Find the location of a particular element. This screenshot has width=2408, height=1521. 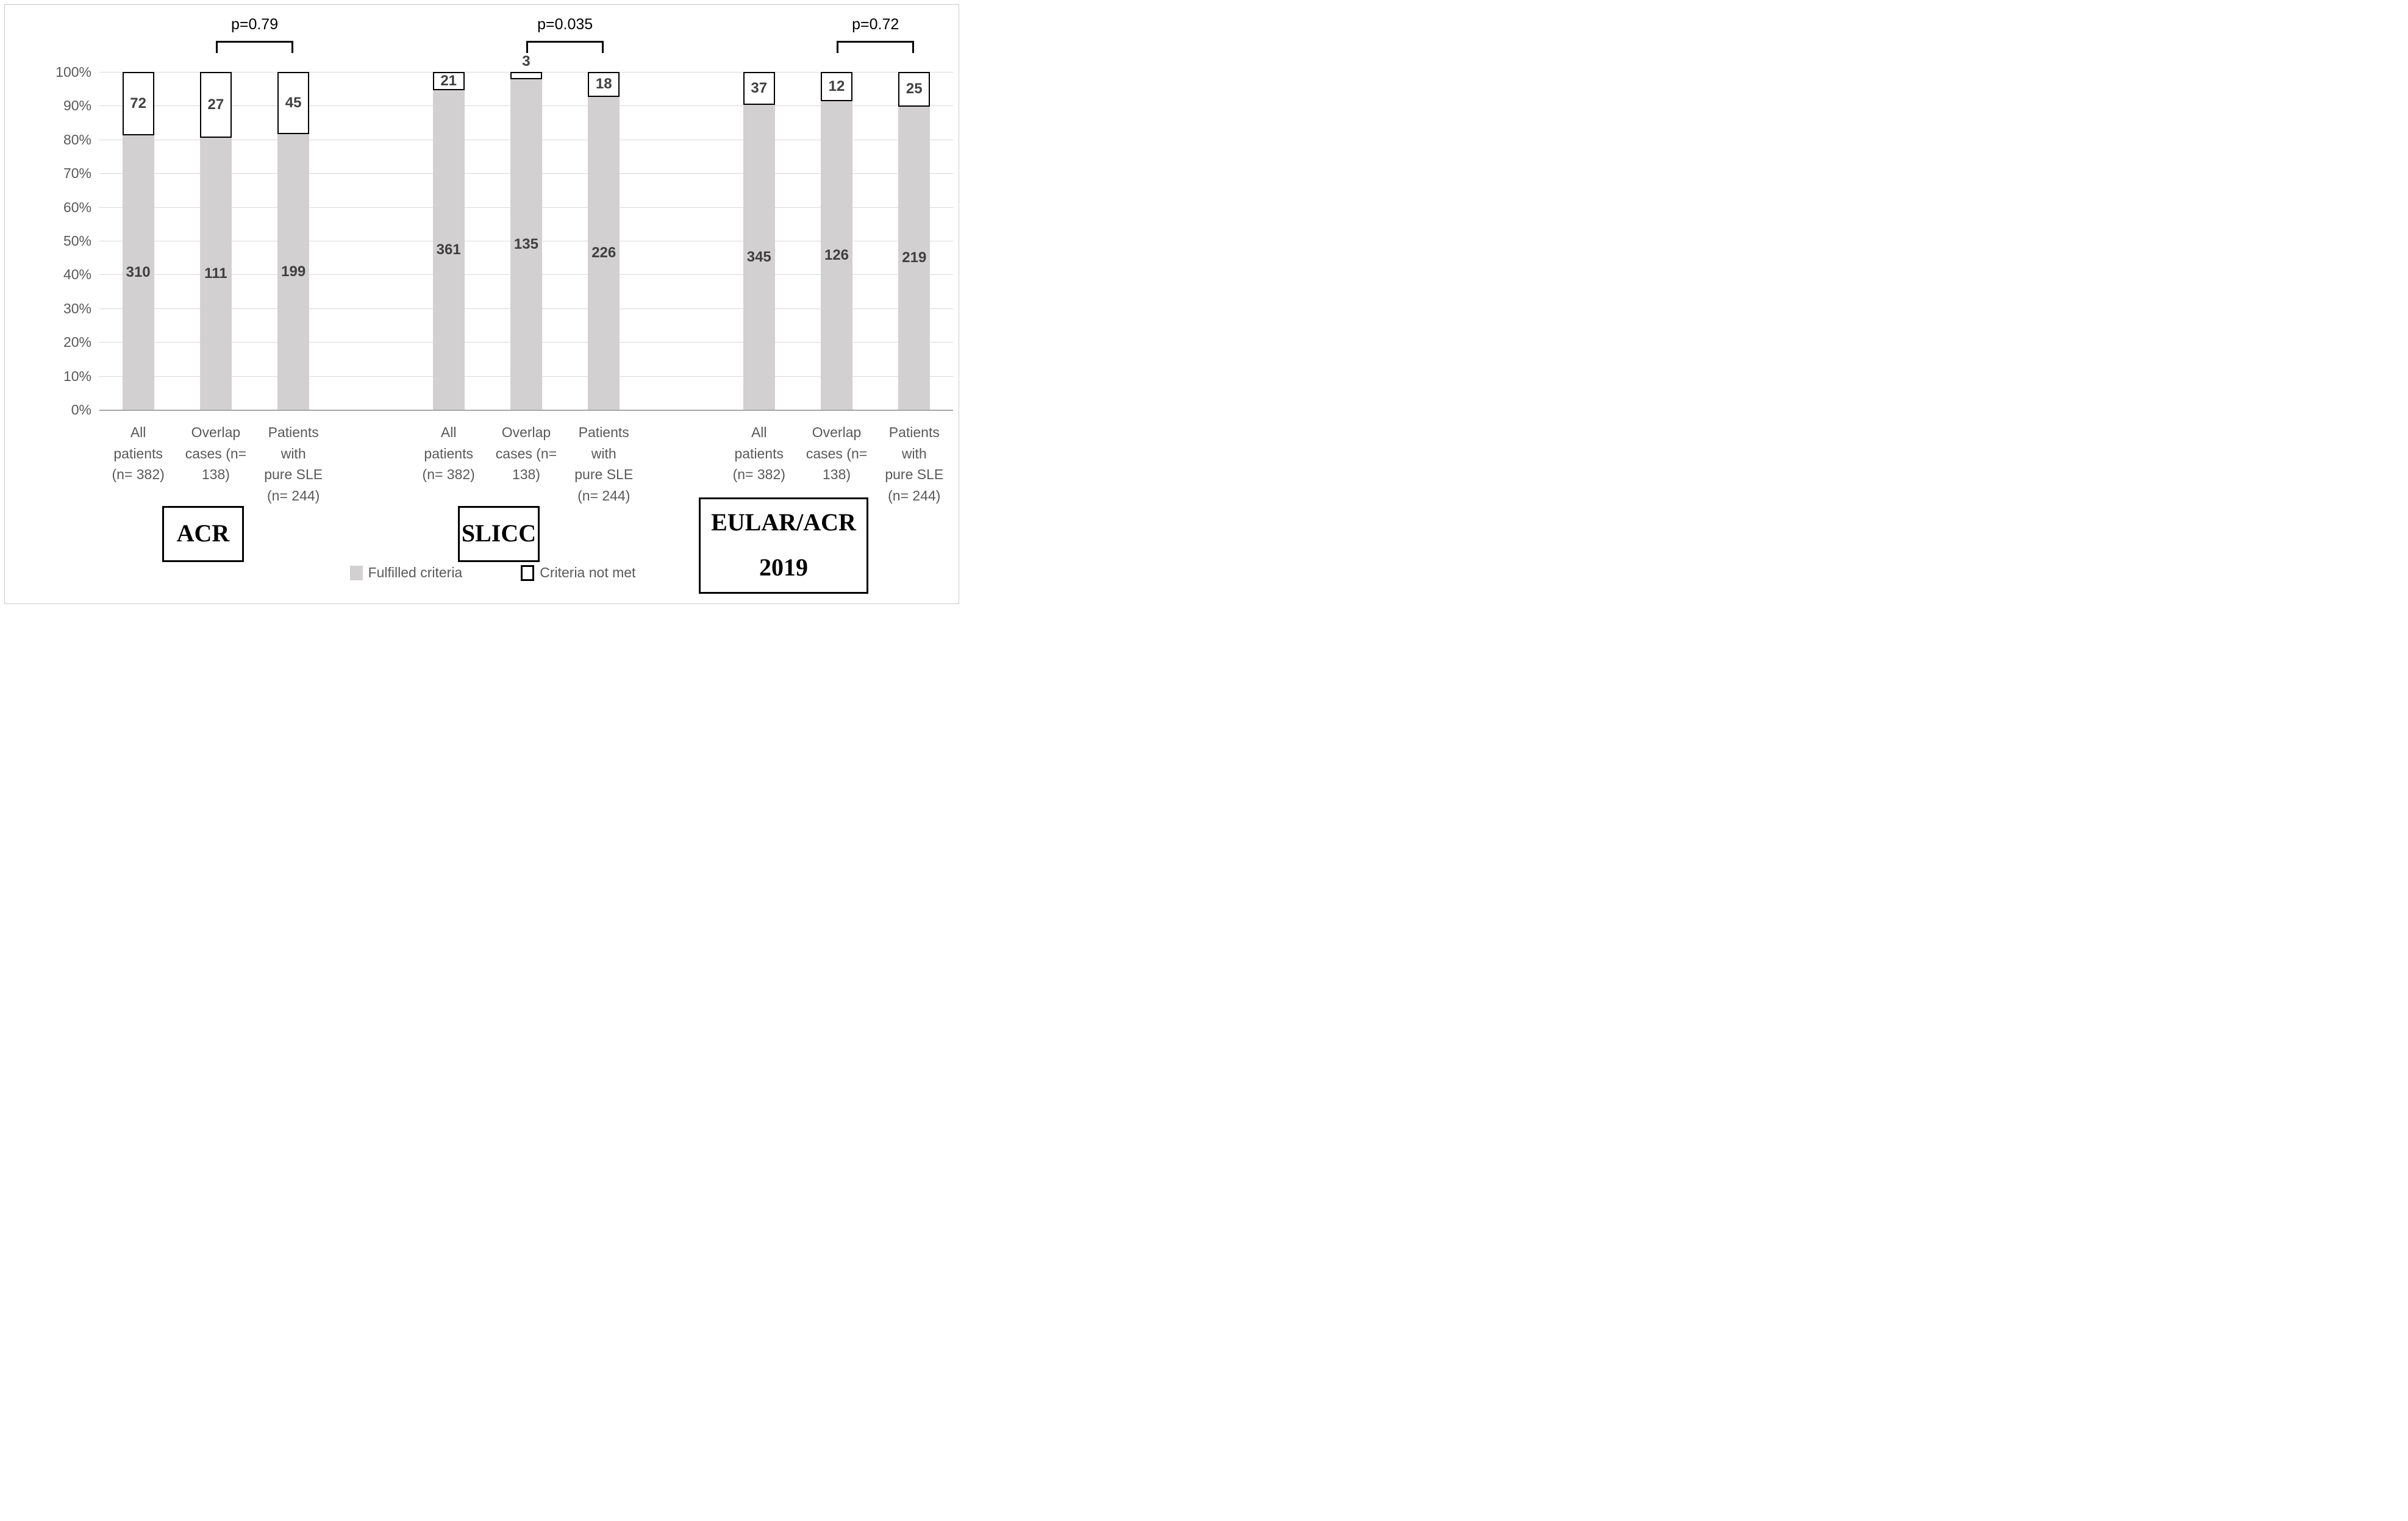

p-value-label: p=0.72 is located at coordinates (875, 24).